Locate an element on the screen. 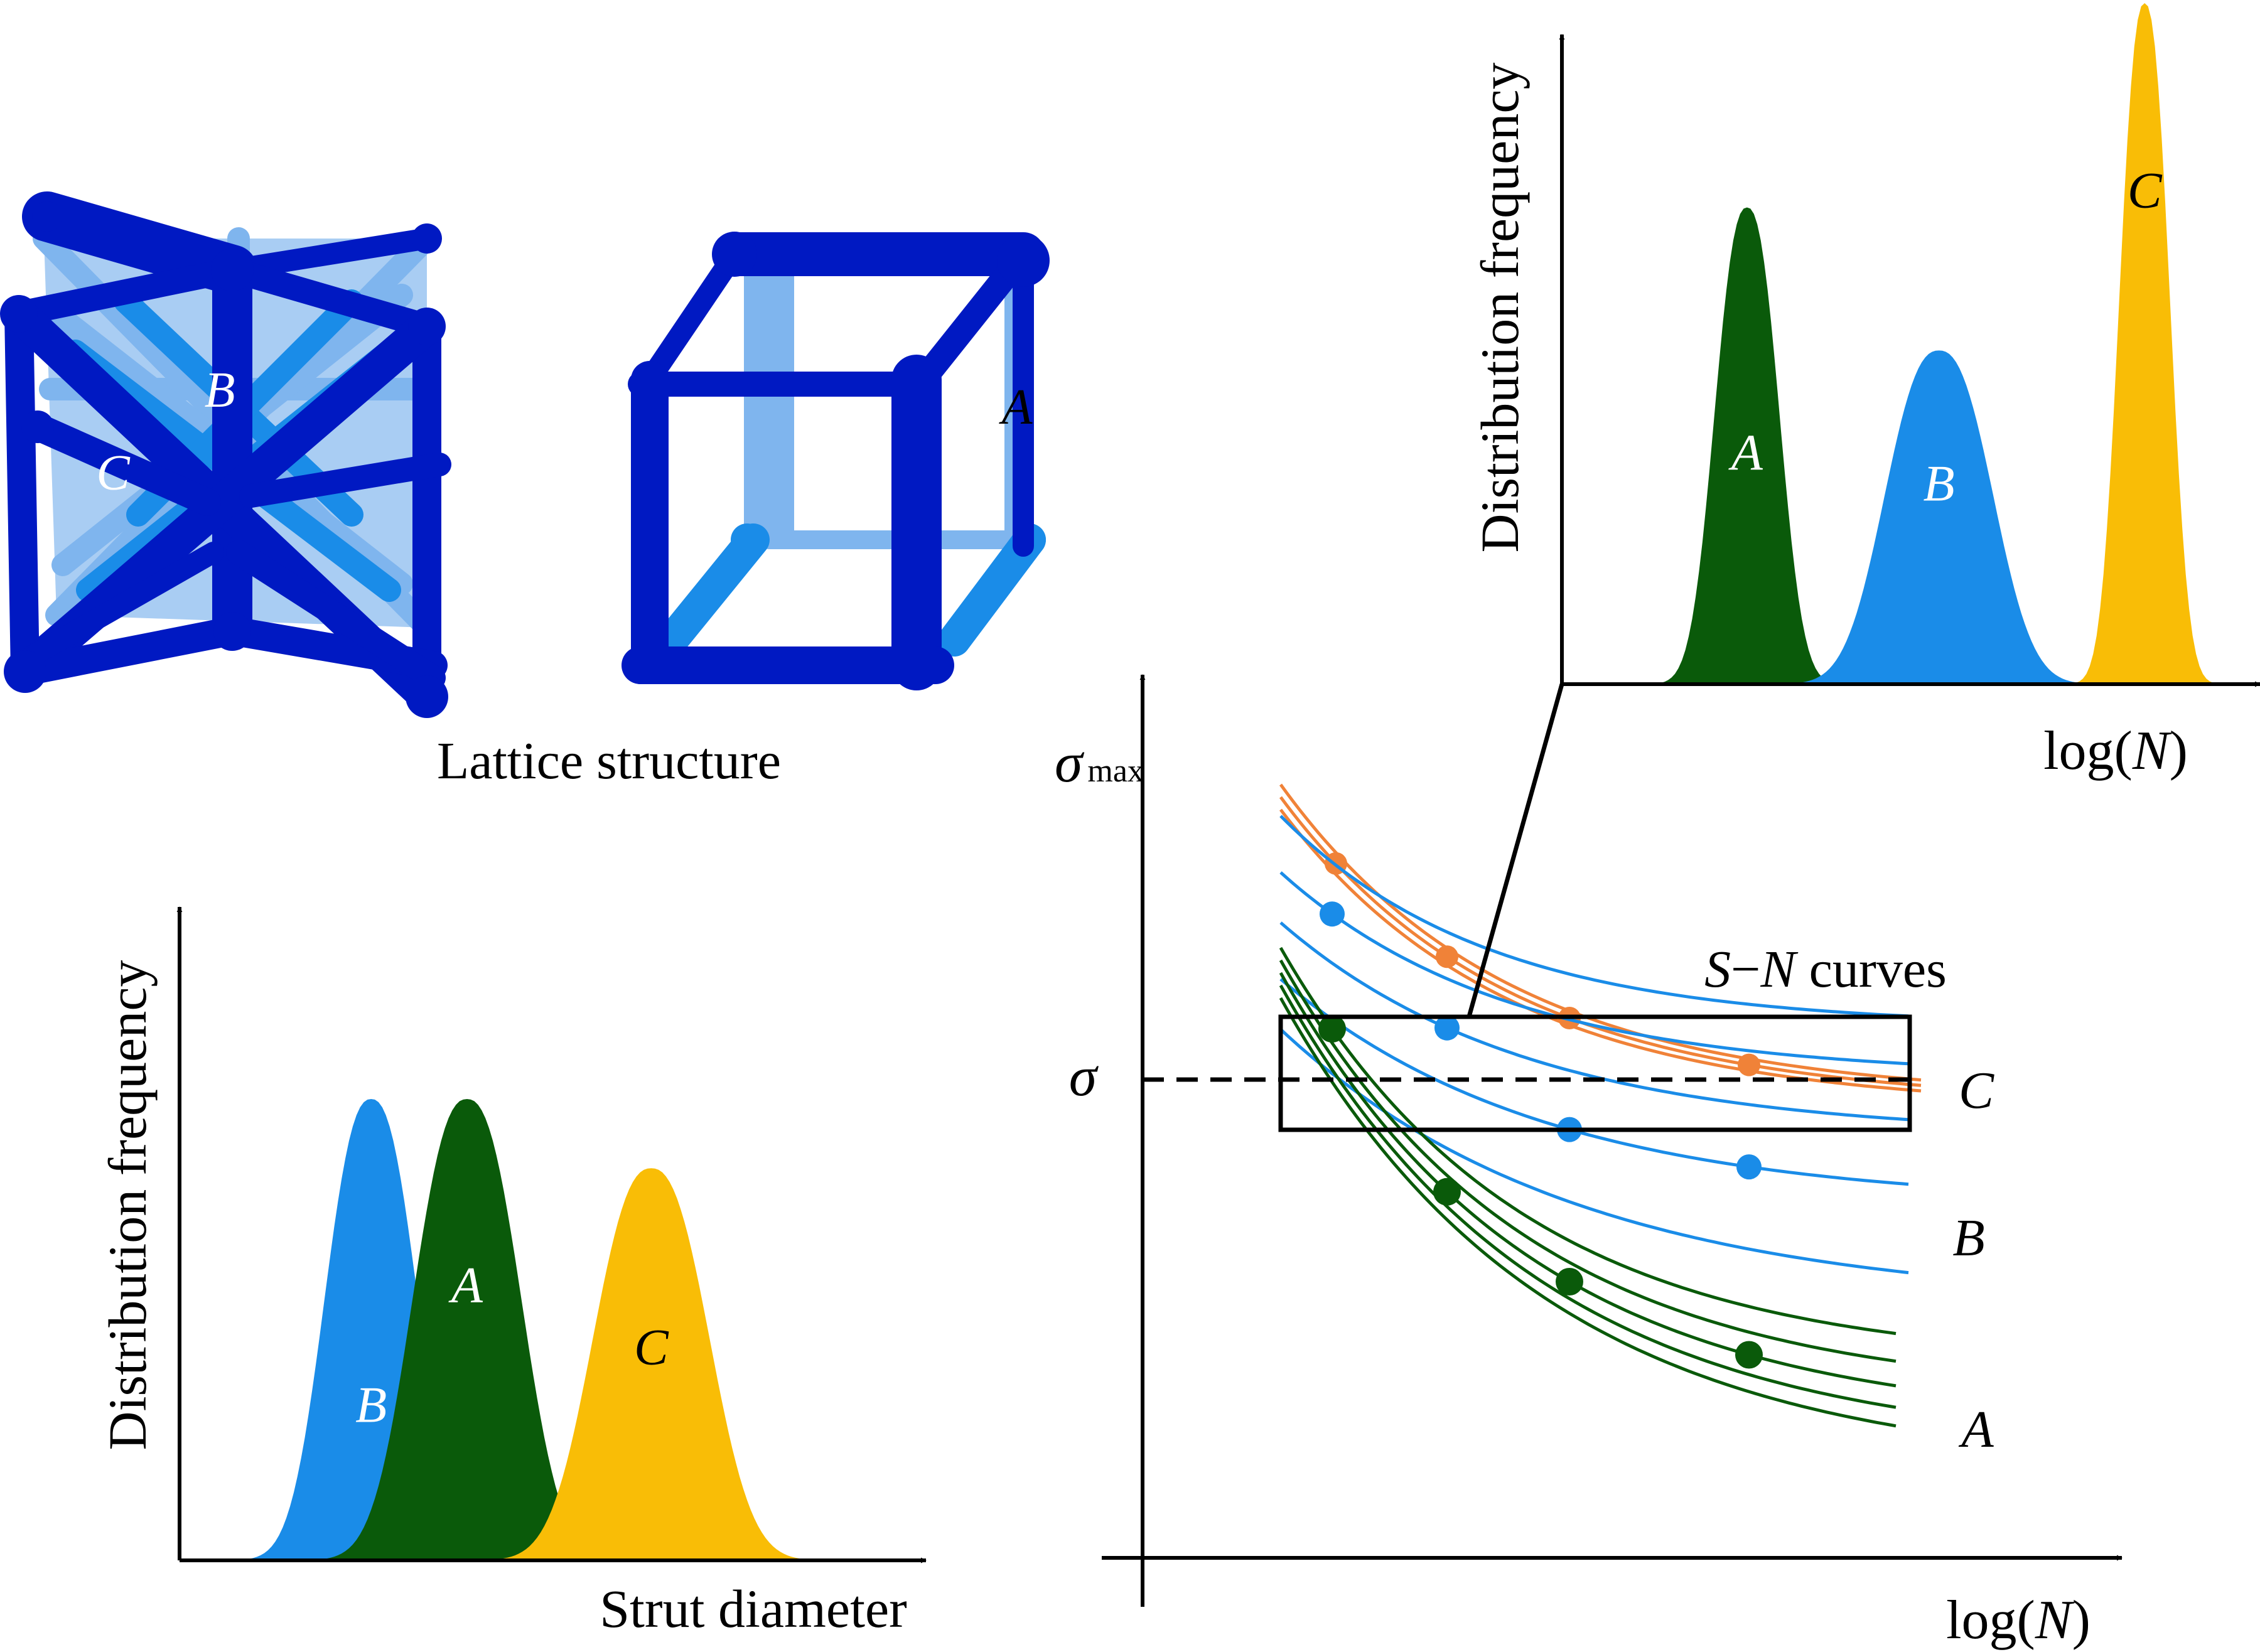 This screenshot has width=2260, height=1652. x-label-var: N is located at coordinates (2055, 1620).